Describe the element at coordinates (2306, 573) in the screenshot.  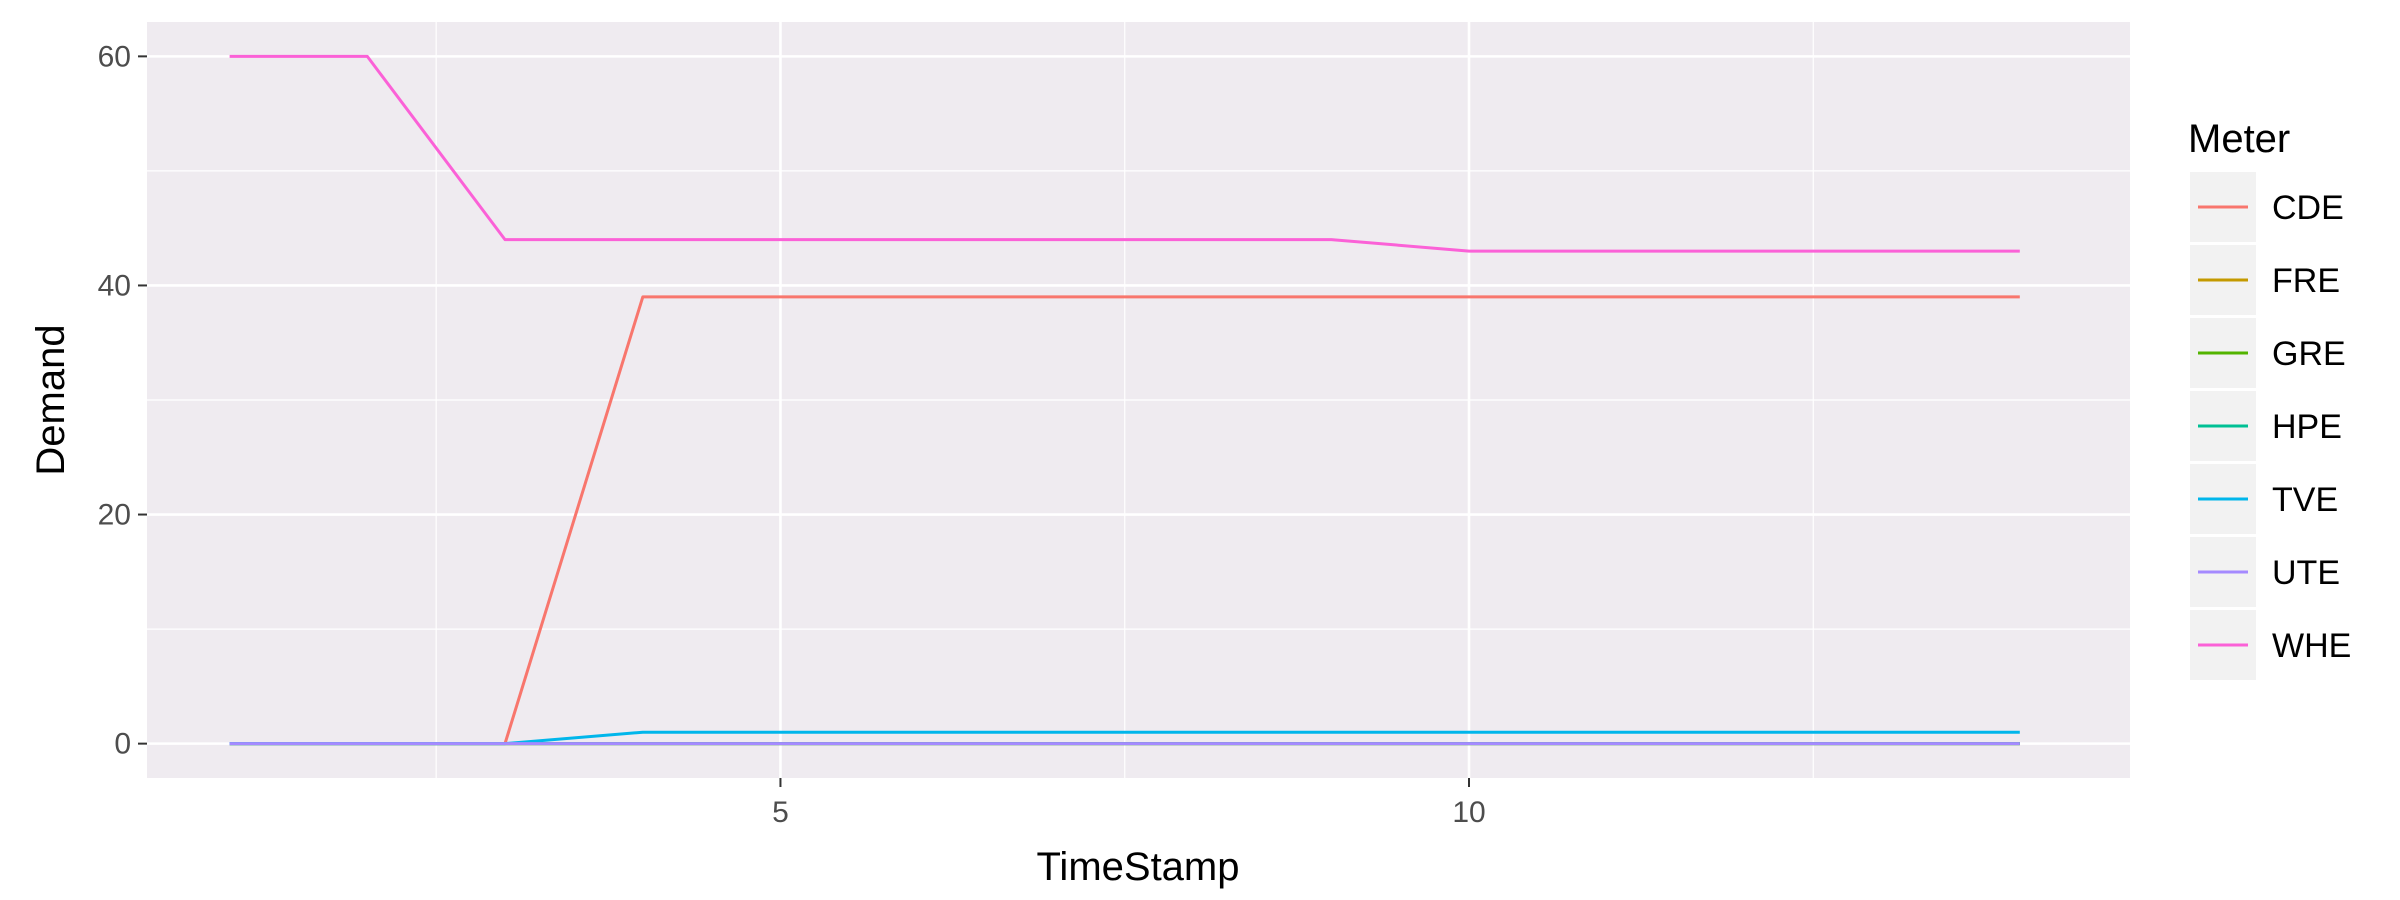
I see `legend-label: UTE` at that location.